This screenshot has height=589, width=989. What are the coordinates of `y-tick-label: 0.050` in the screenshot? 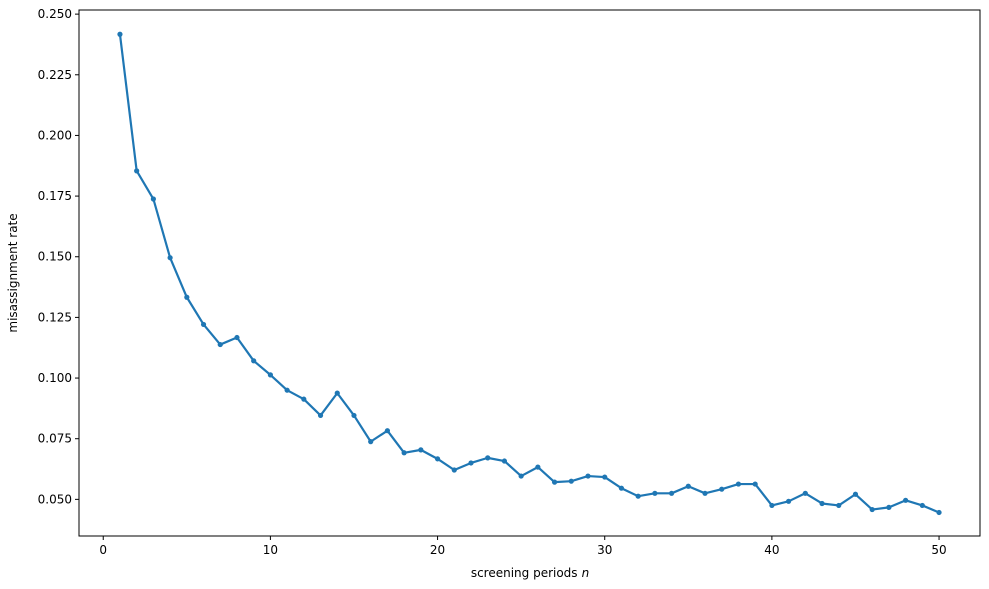 It's located at (55, 499).